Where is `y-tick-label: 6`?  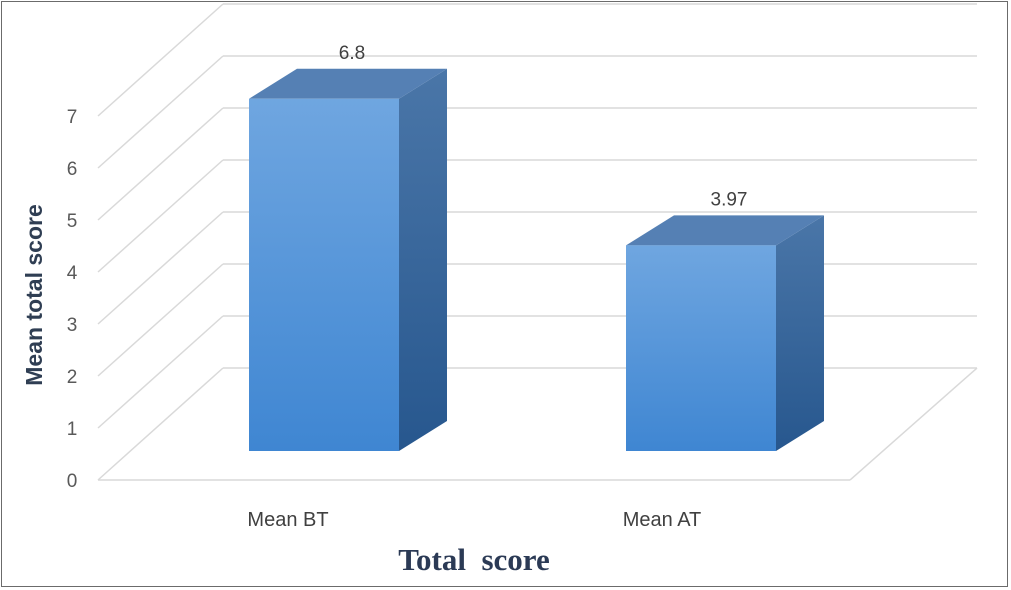 y-tick-label: 6 is located at coordinates (72, 169).